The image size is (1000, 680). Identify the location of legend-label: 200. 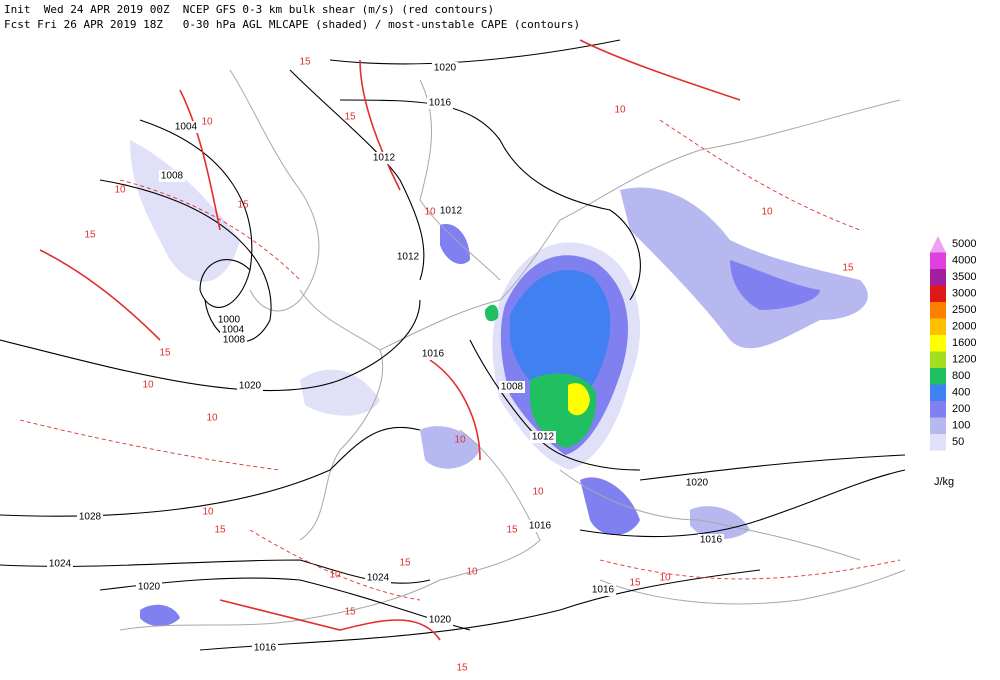
(961, 409).